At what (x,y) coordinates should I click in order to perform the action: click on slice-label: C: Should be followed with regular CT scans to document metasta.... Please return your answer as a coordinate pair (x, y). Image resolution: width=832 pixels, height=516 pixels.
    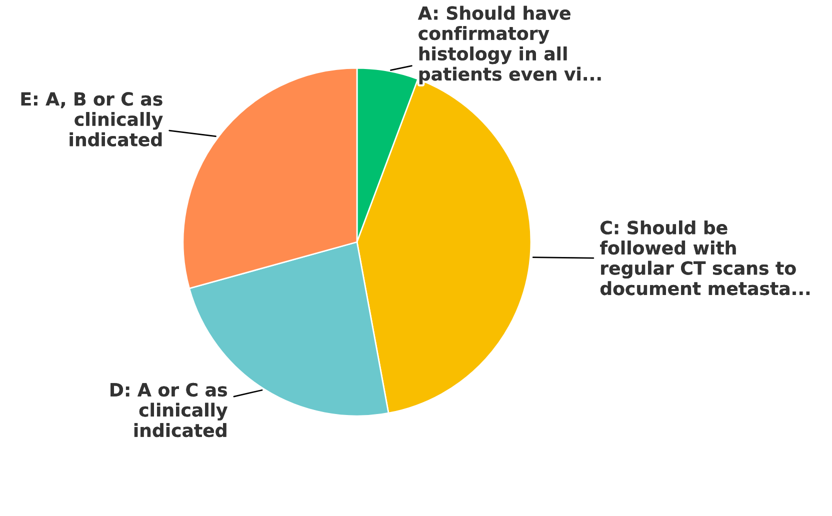
    Looking at the image, I should click on (705, 258).